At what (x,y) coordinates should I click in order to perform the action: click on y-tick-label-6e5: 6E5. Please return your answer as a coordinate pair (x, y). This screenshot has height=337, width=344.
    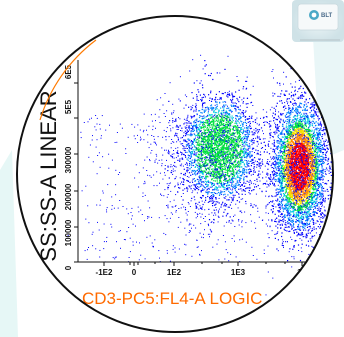
    Looking at the image, I should click on (68, 71).